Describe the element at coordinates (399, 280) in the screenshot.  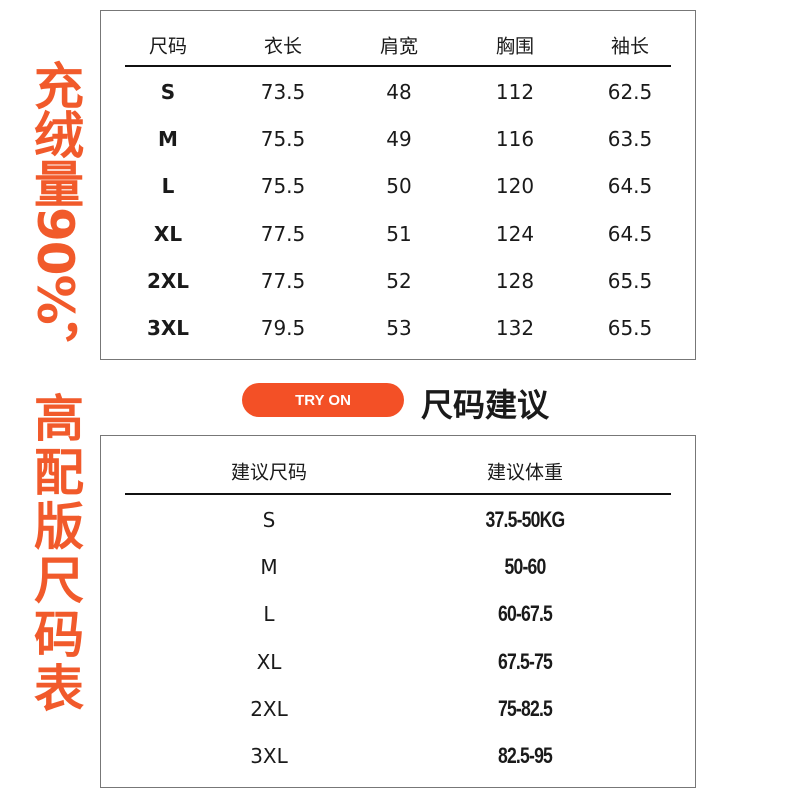
I see `measurement-cell: 52` at that location.